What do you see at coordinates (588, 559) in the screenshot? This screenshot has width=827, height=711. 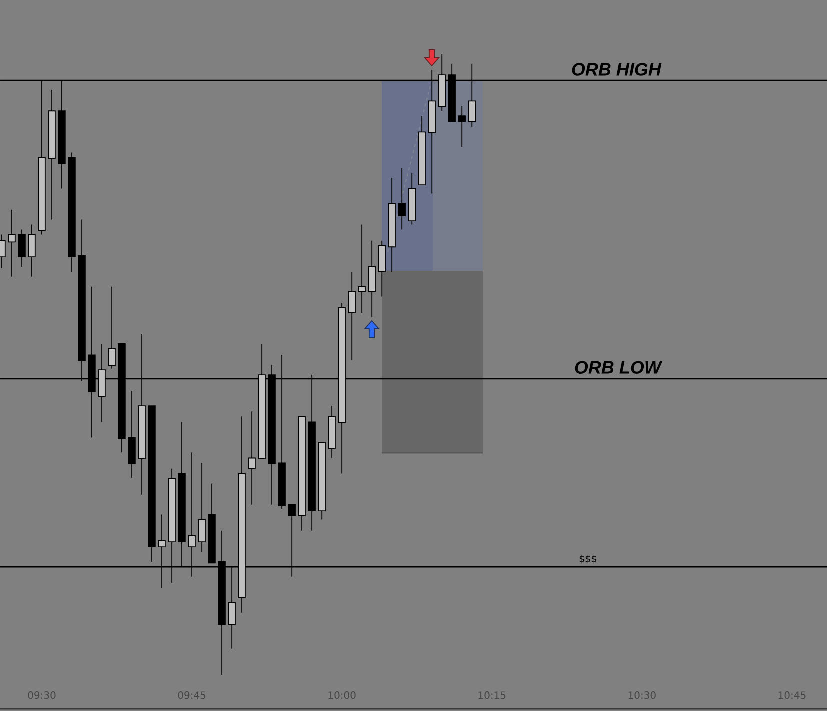 I see `annotation: $$$` at bounding box center [588, 559].